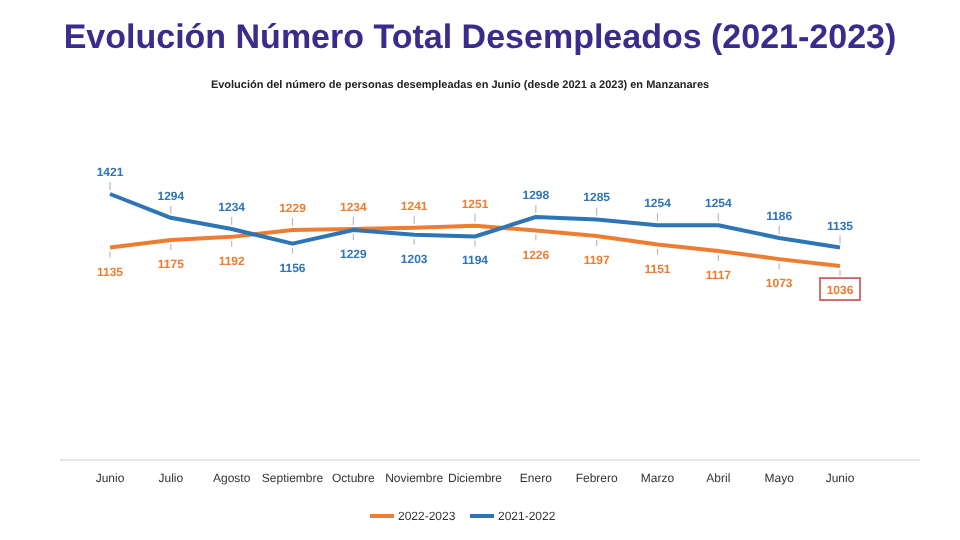  Describe the element at coordinates (480, 37) in the screenshot. I see `chart-title: Evolución Número Total Desempleados (2021-2023)` at that location.